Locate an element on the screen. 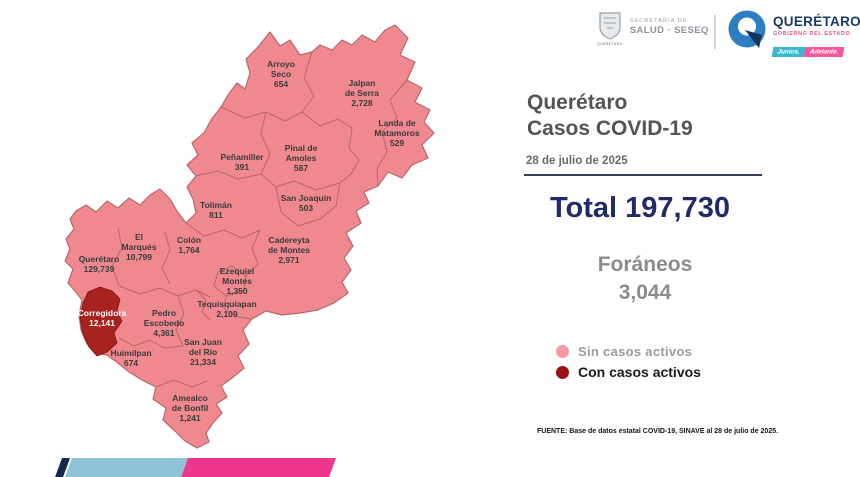 This screenshot has height=477, width=860. footer-decoration-band is located at coordinates (195, 467).